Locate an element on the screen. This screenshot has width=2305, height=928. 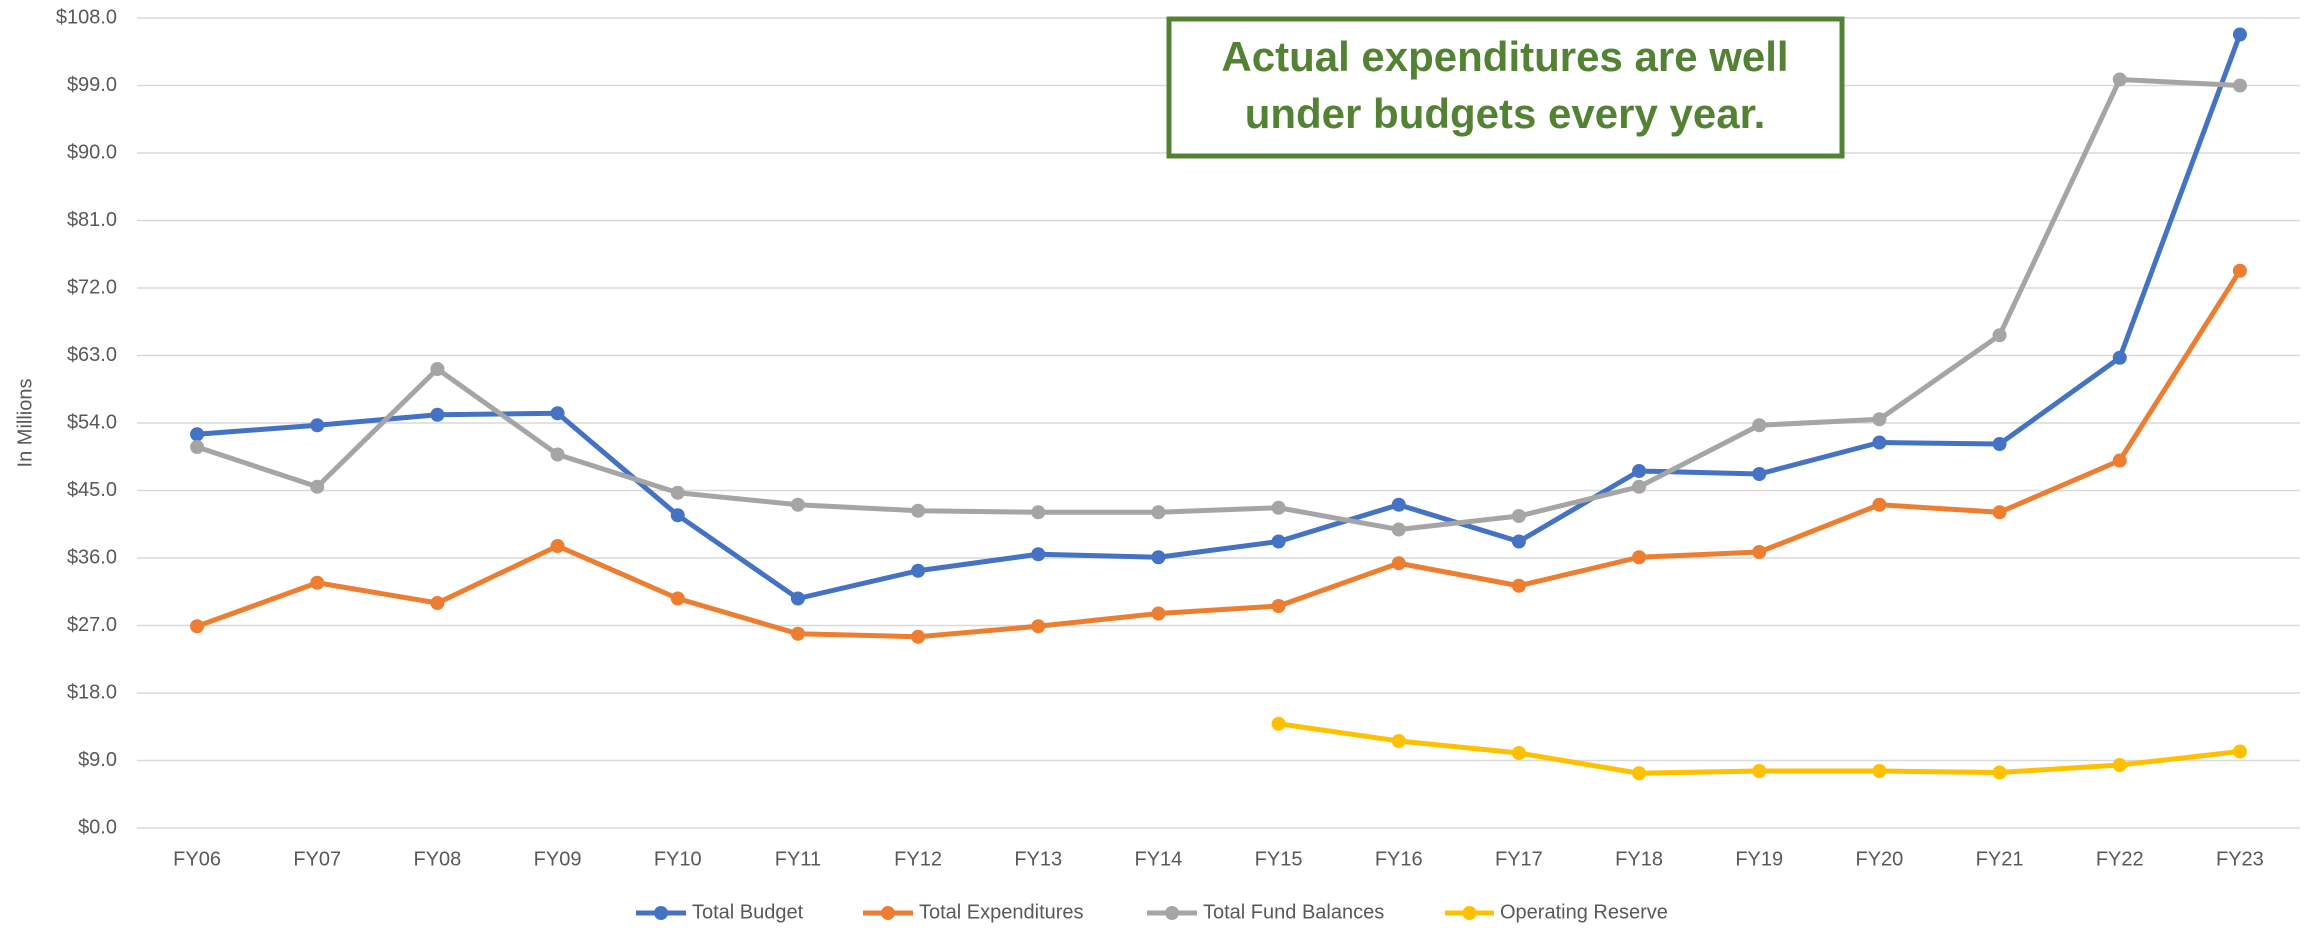
y-tick-label: $18.0 is located at coordinates (92, 692).